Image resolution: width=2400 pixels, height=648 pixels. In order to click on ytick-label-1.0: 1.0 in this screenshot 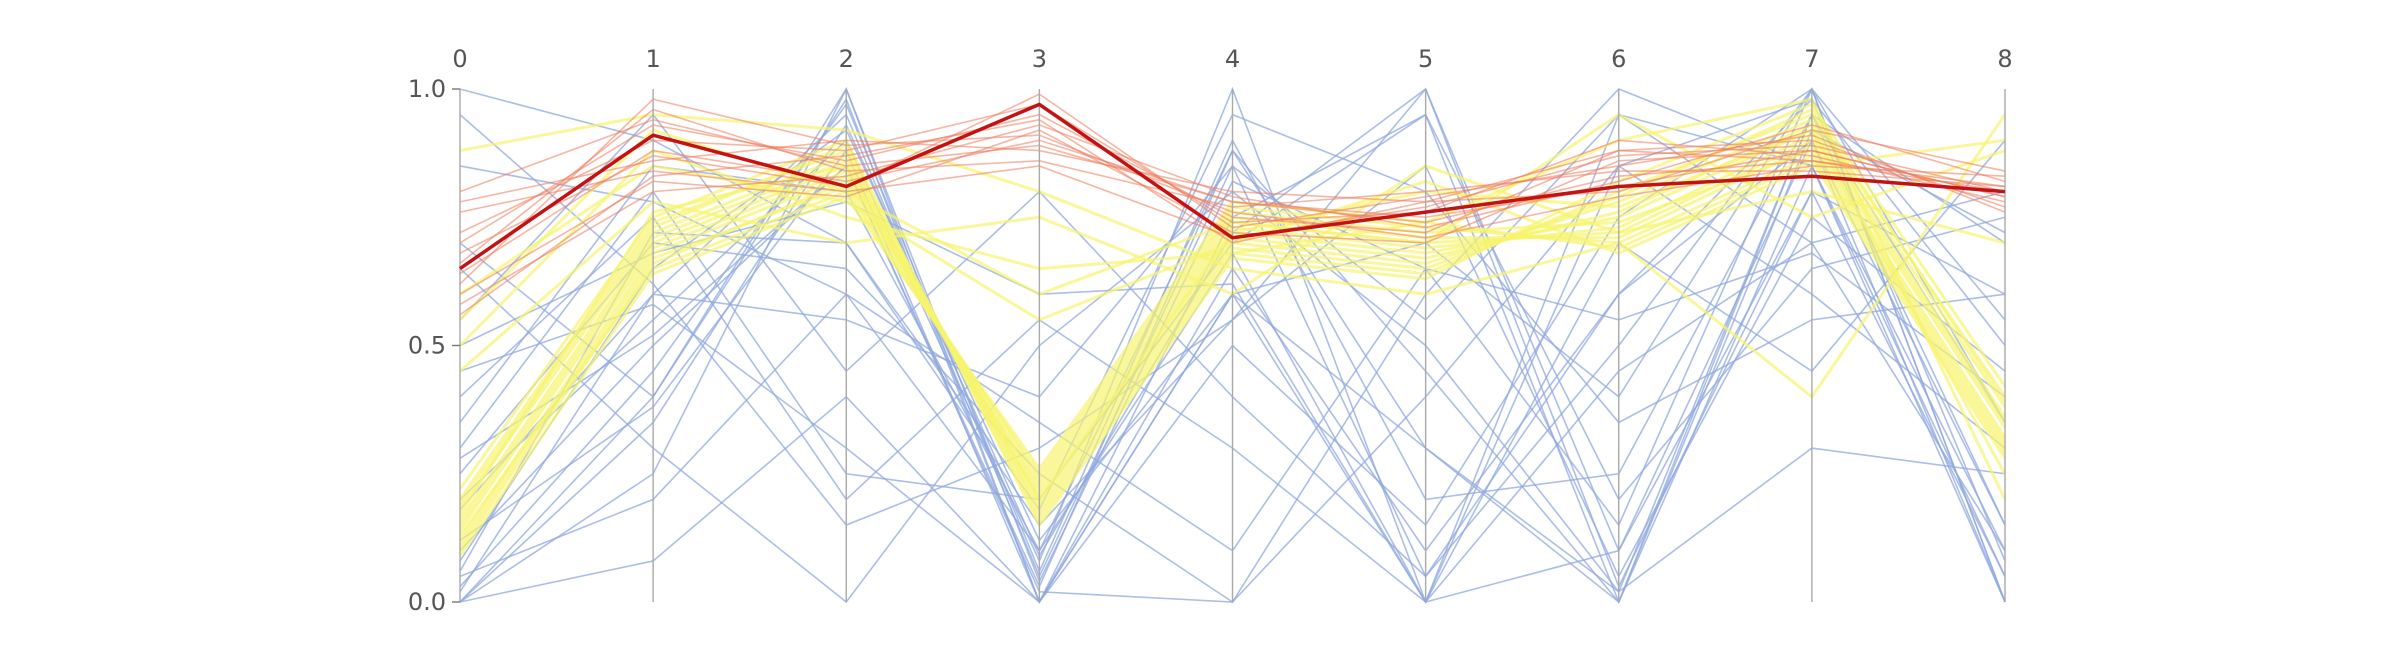, I will do `click(427, 89)`.